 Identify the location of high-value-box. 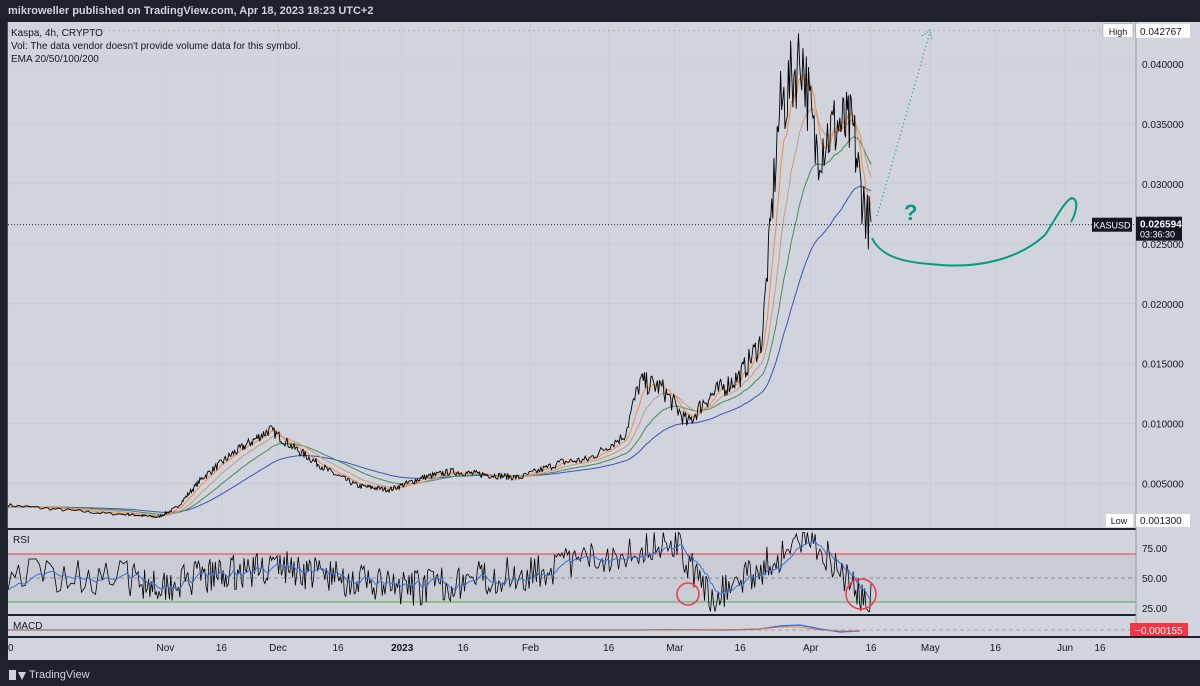
(1163, 30).